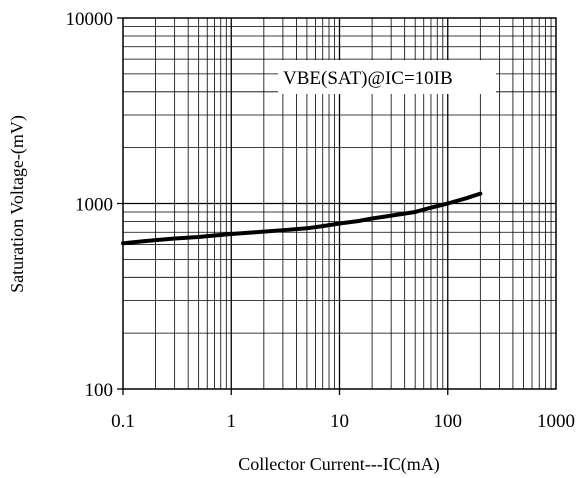 The height and width of the screenshot is (478, 580). I want to click on y-tick-label: 10000, so click(90, 19).